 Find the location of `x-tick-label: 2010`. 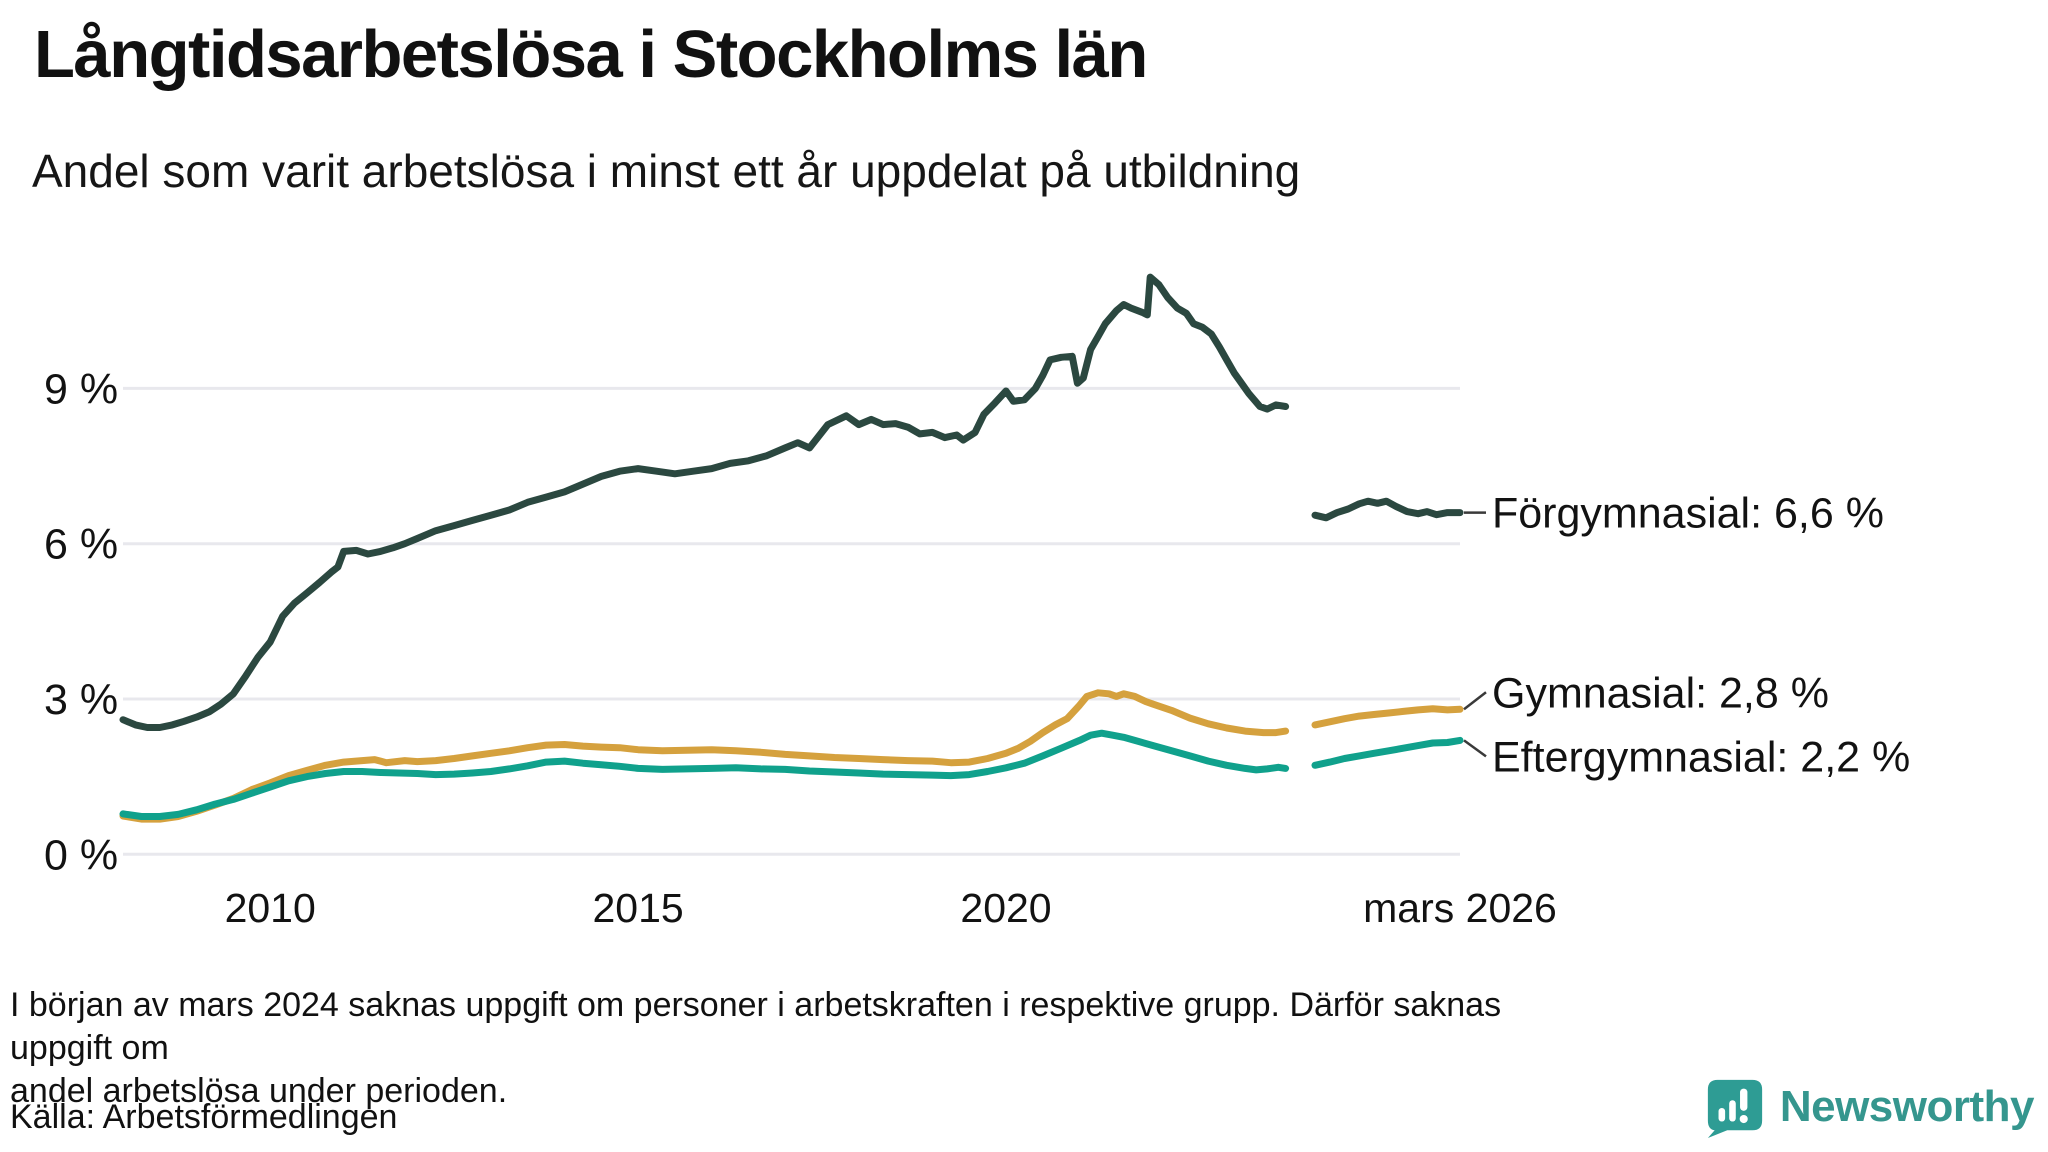

x-tick-label: 2010 is located at coordinates (270, 908).